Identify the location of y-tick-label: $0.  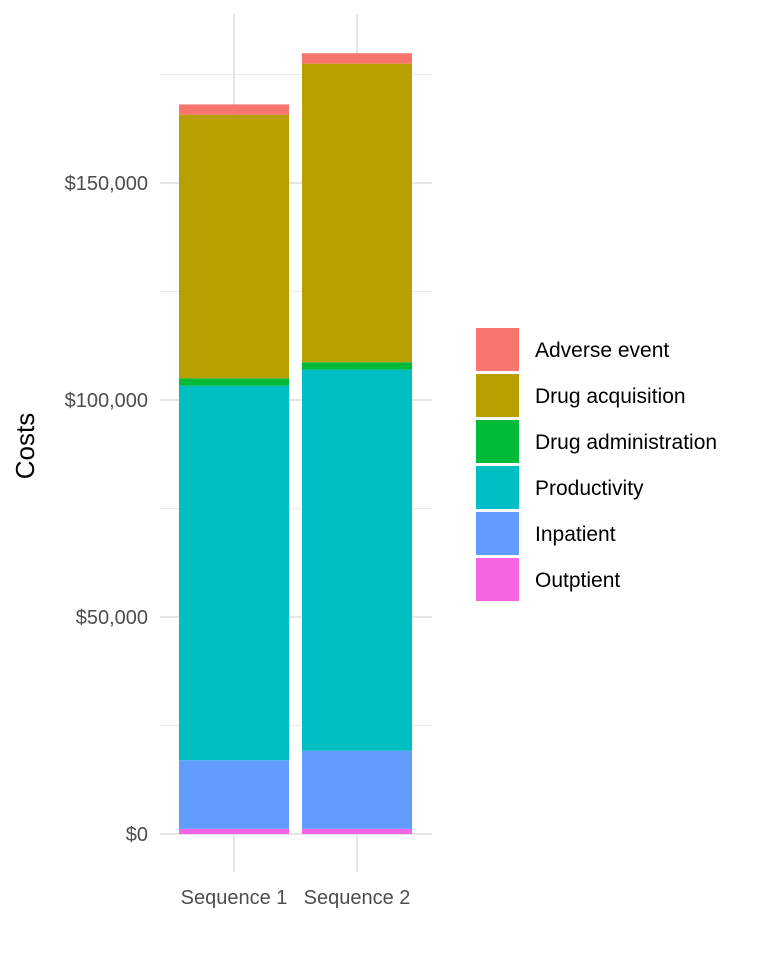
(137, 835).